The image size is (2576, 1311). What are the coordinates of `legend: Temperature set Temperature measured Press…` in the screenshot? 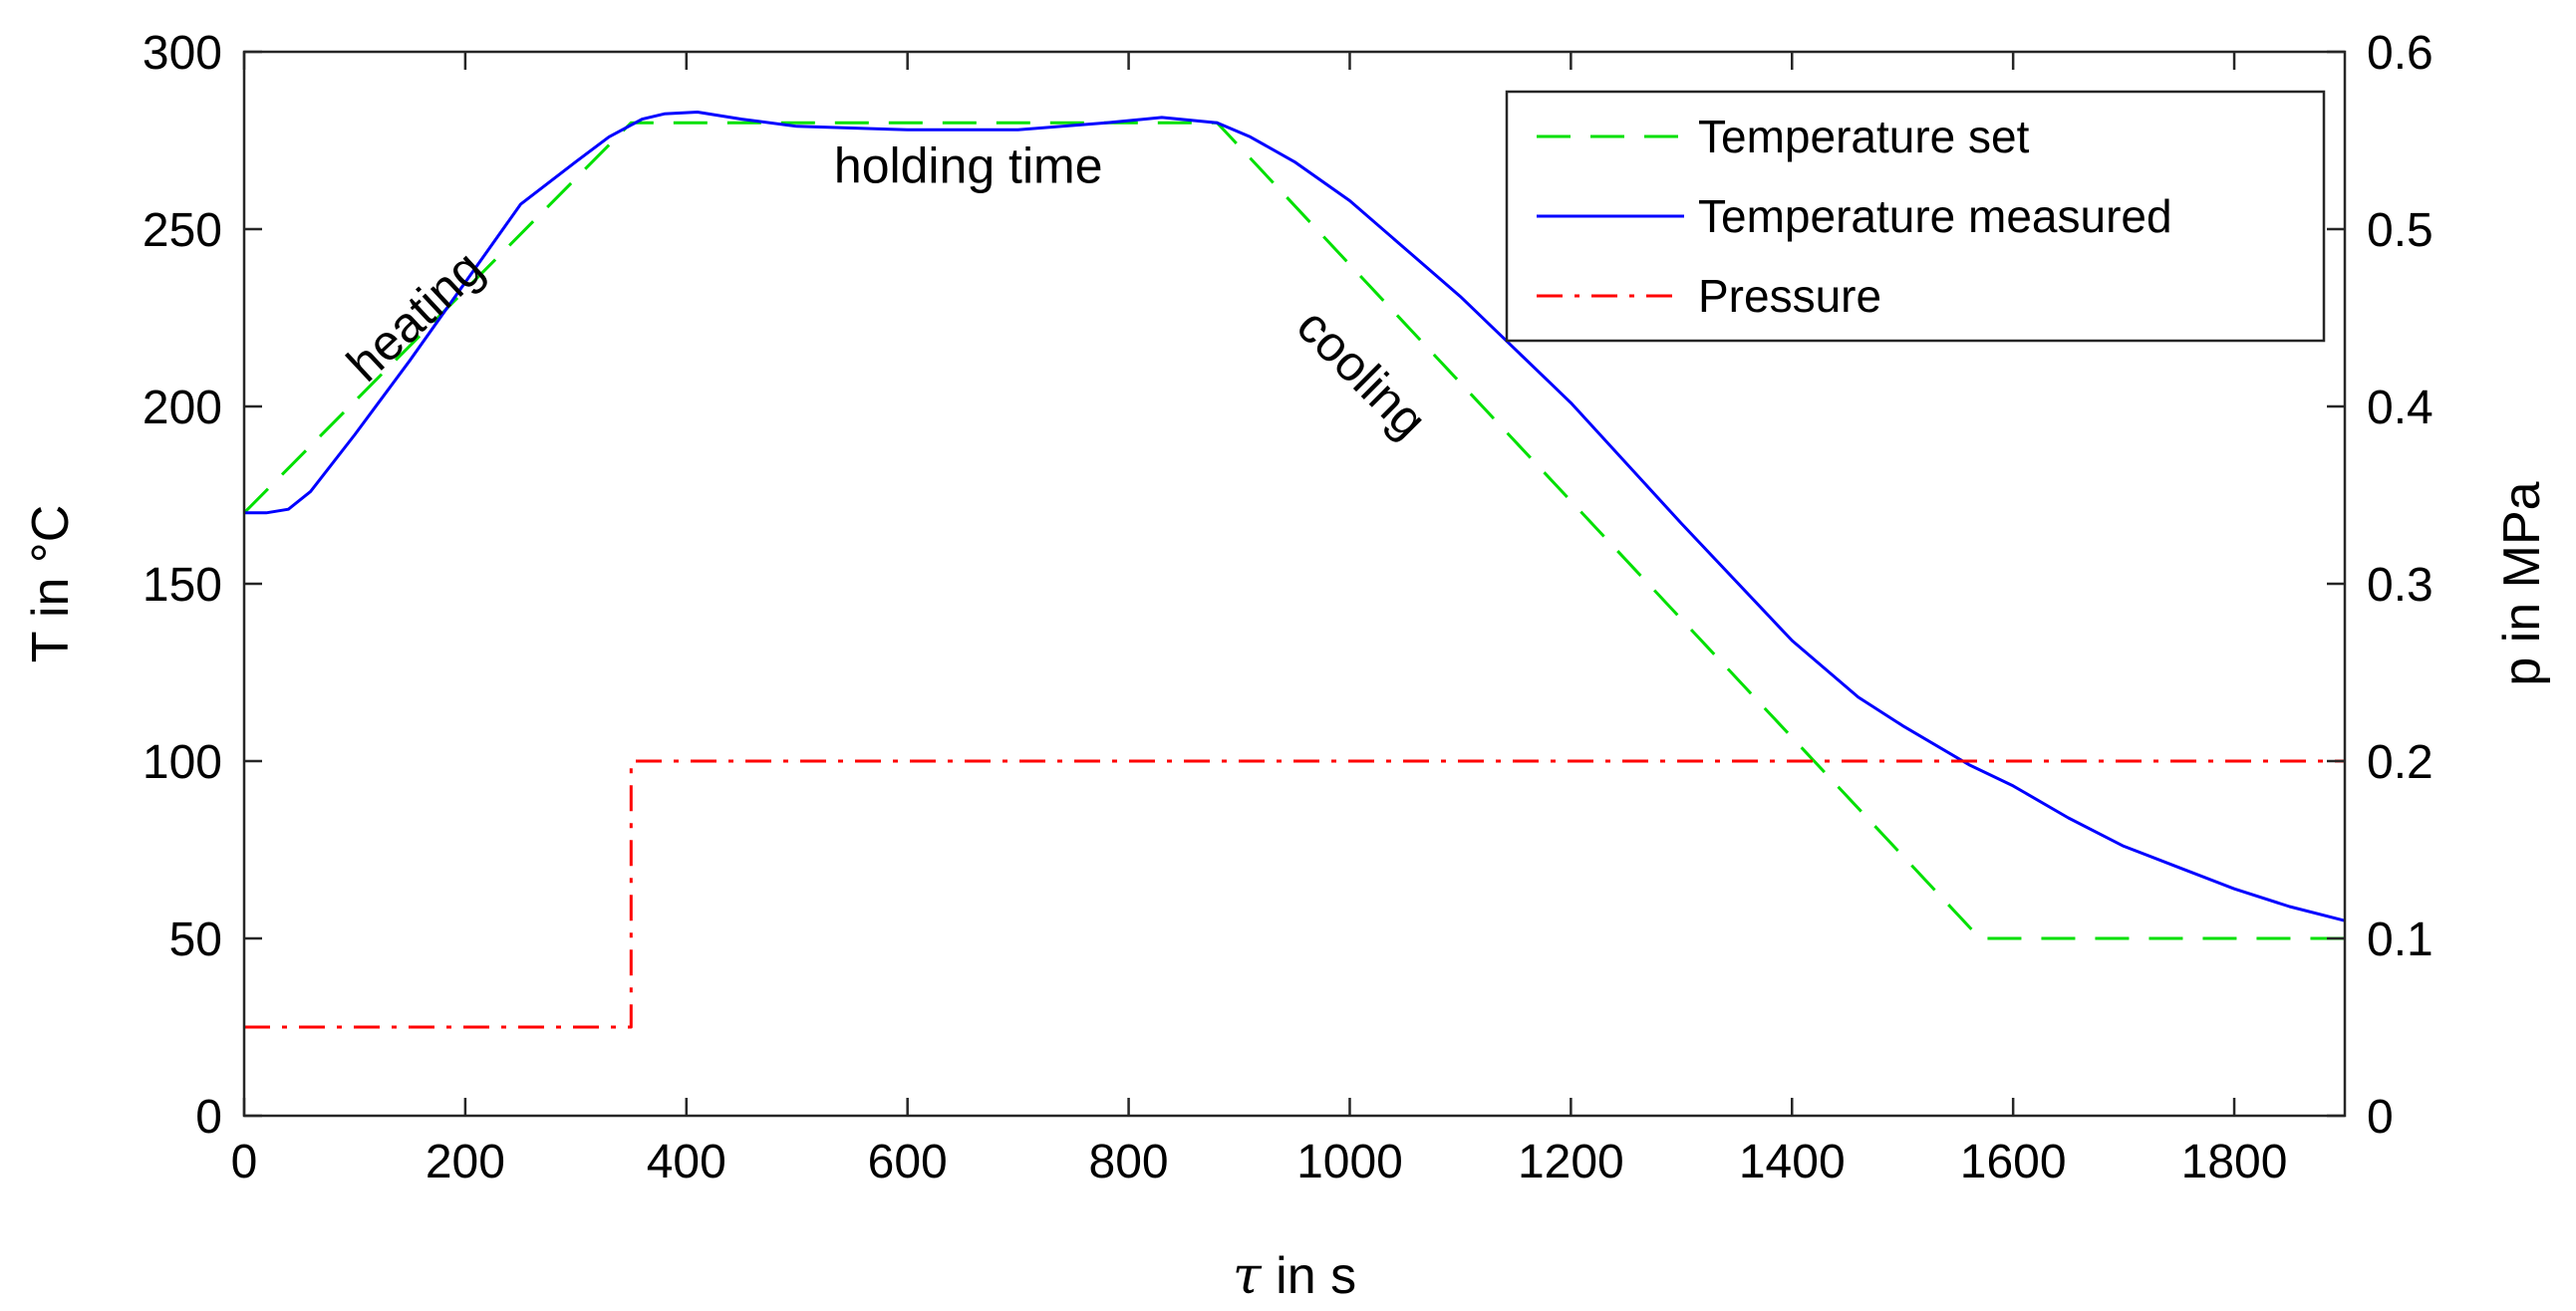 It's located at (1915, 217).